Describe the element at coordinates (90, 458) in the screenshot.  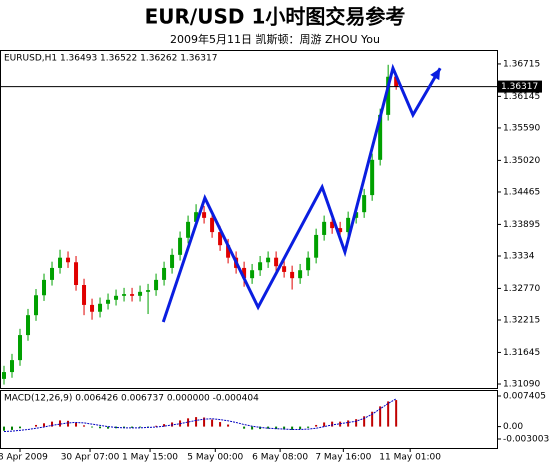
I see `x-tick-label: 30 Apr 07:00` at that location.